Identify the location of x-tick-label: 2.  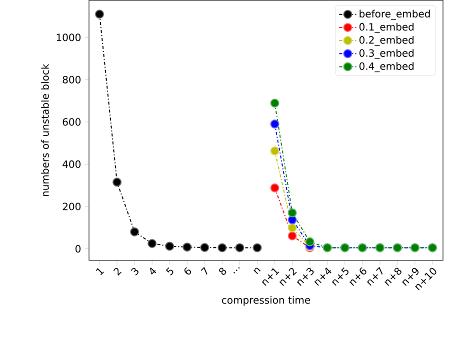
(117, 272).